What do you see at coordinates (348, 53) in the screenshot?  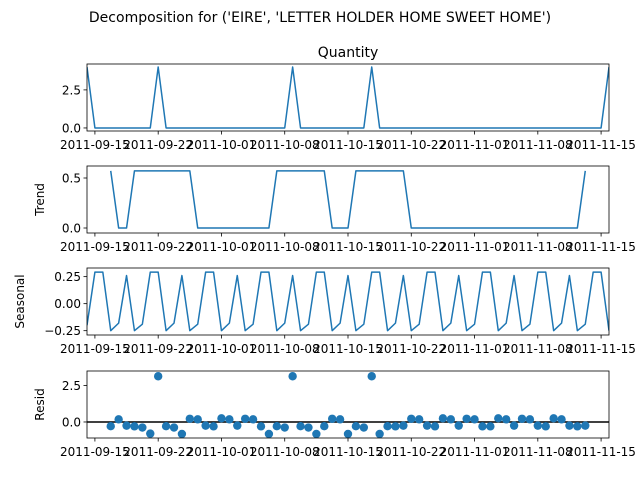 I see `panel-title: Quantity` at bounding box center [348, 53].